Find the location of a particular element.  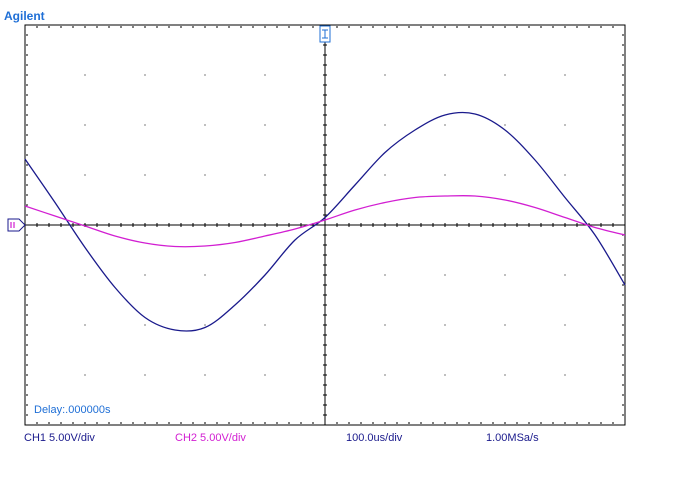

trigger-marker-glyph is located at coordinates (325, 34).